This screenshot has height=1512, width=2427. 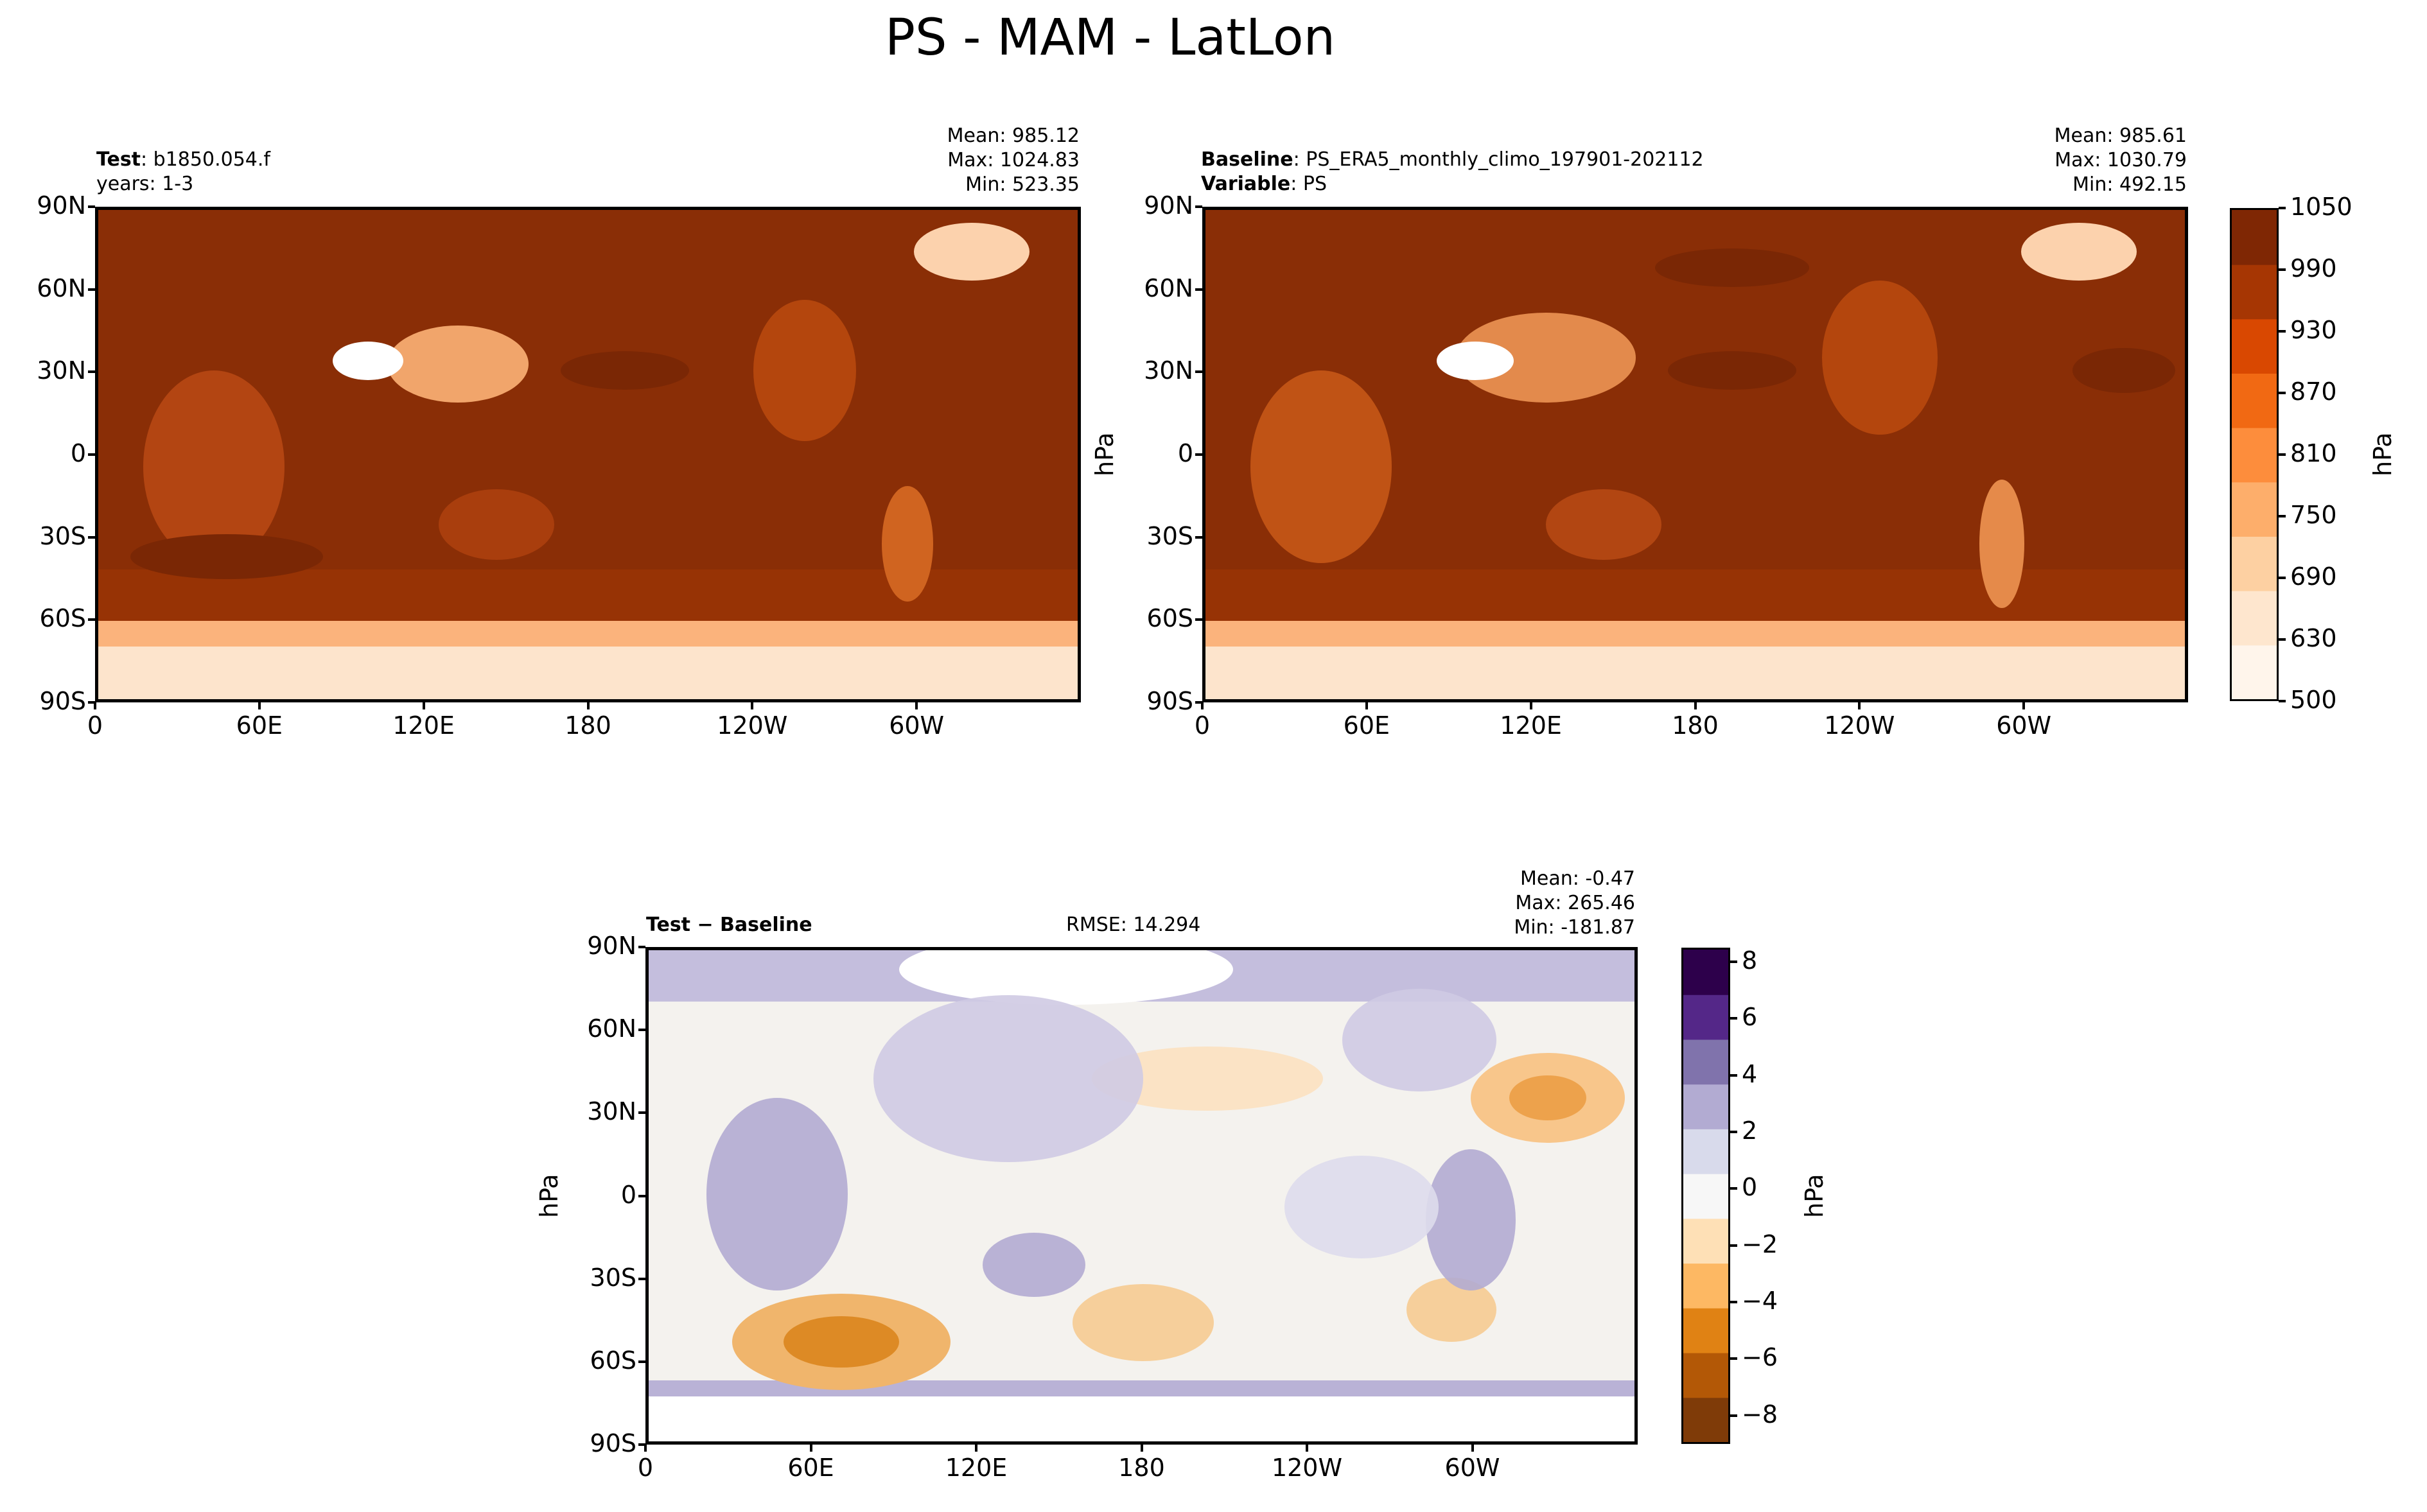 I want to click on test-lat-tick-label: 90S, so click(x=62, y=701).